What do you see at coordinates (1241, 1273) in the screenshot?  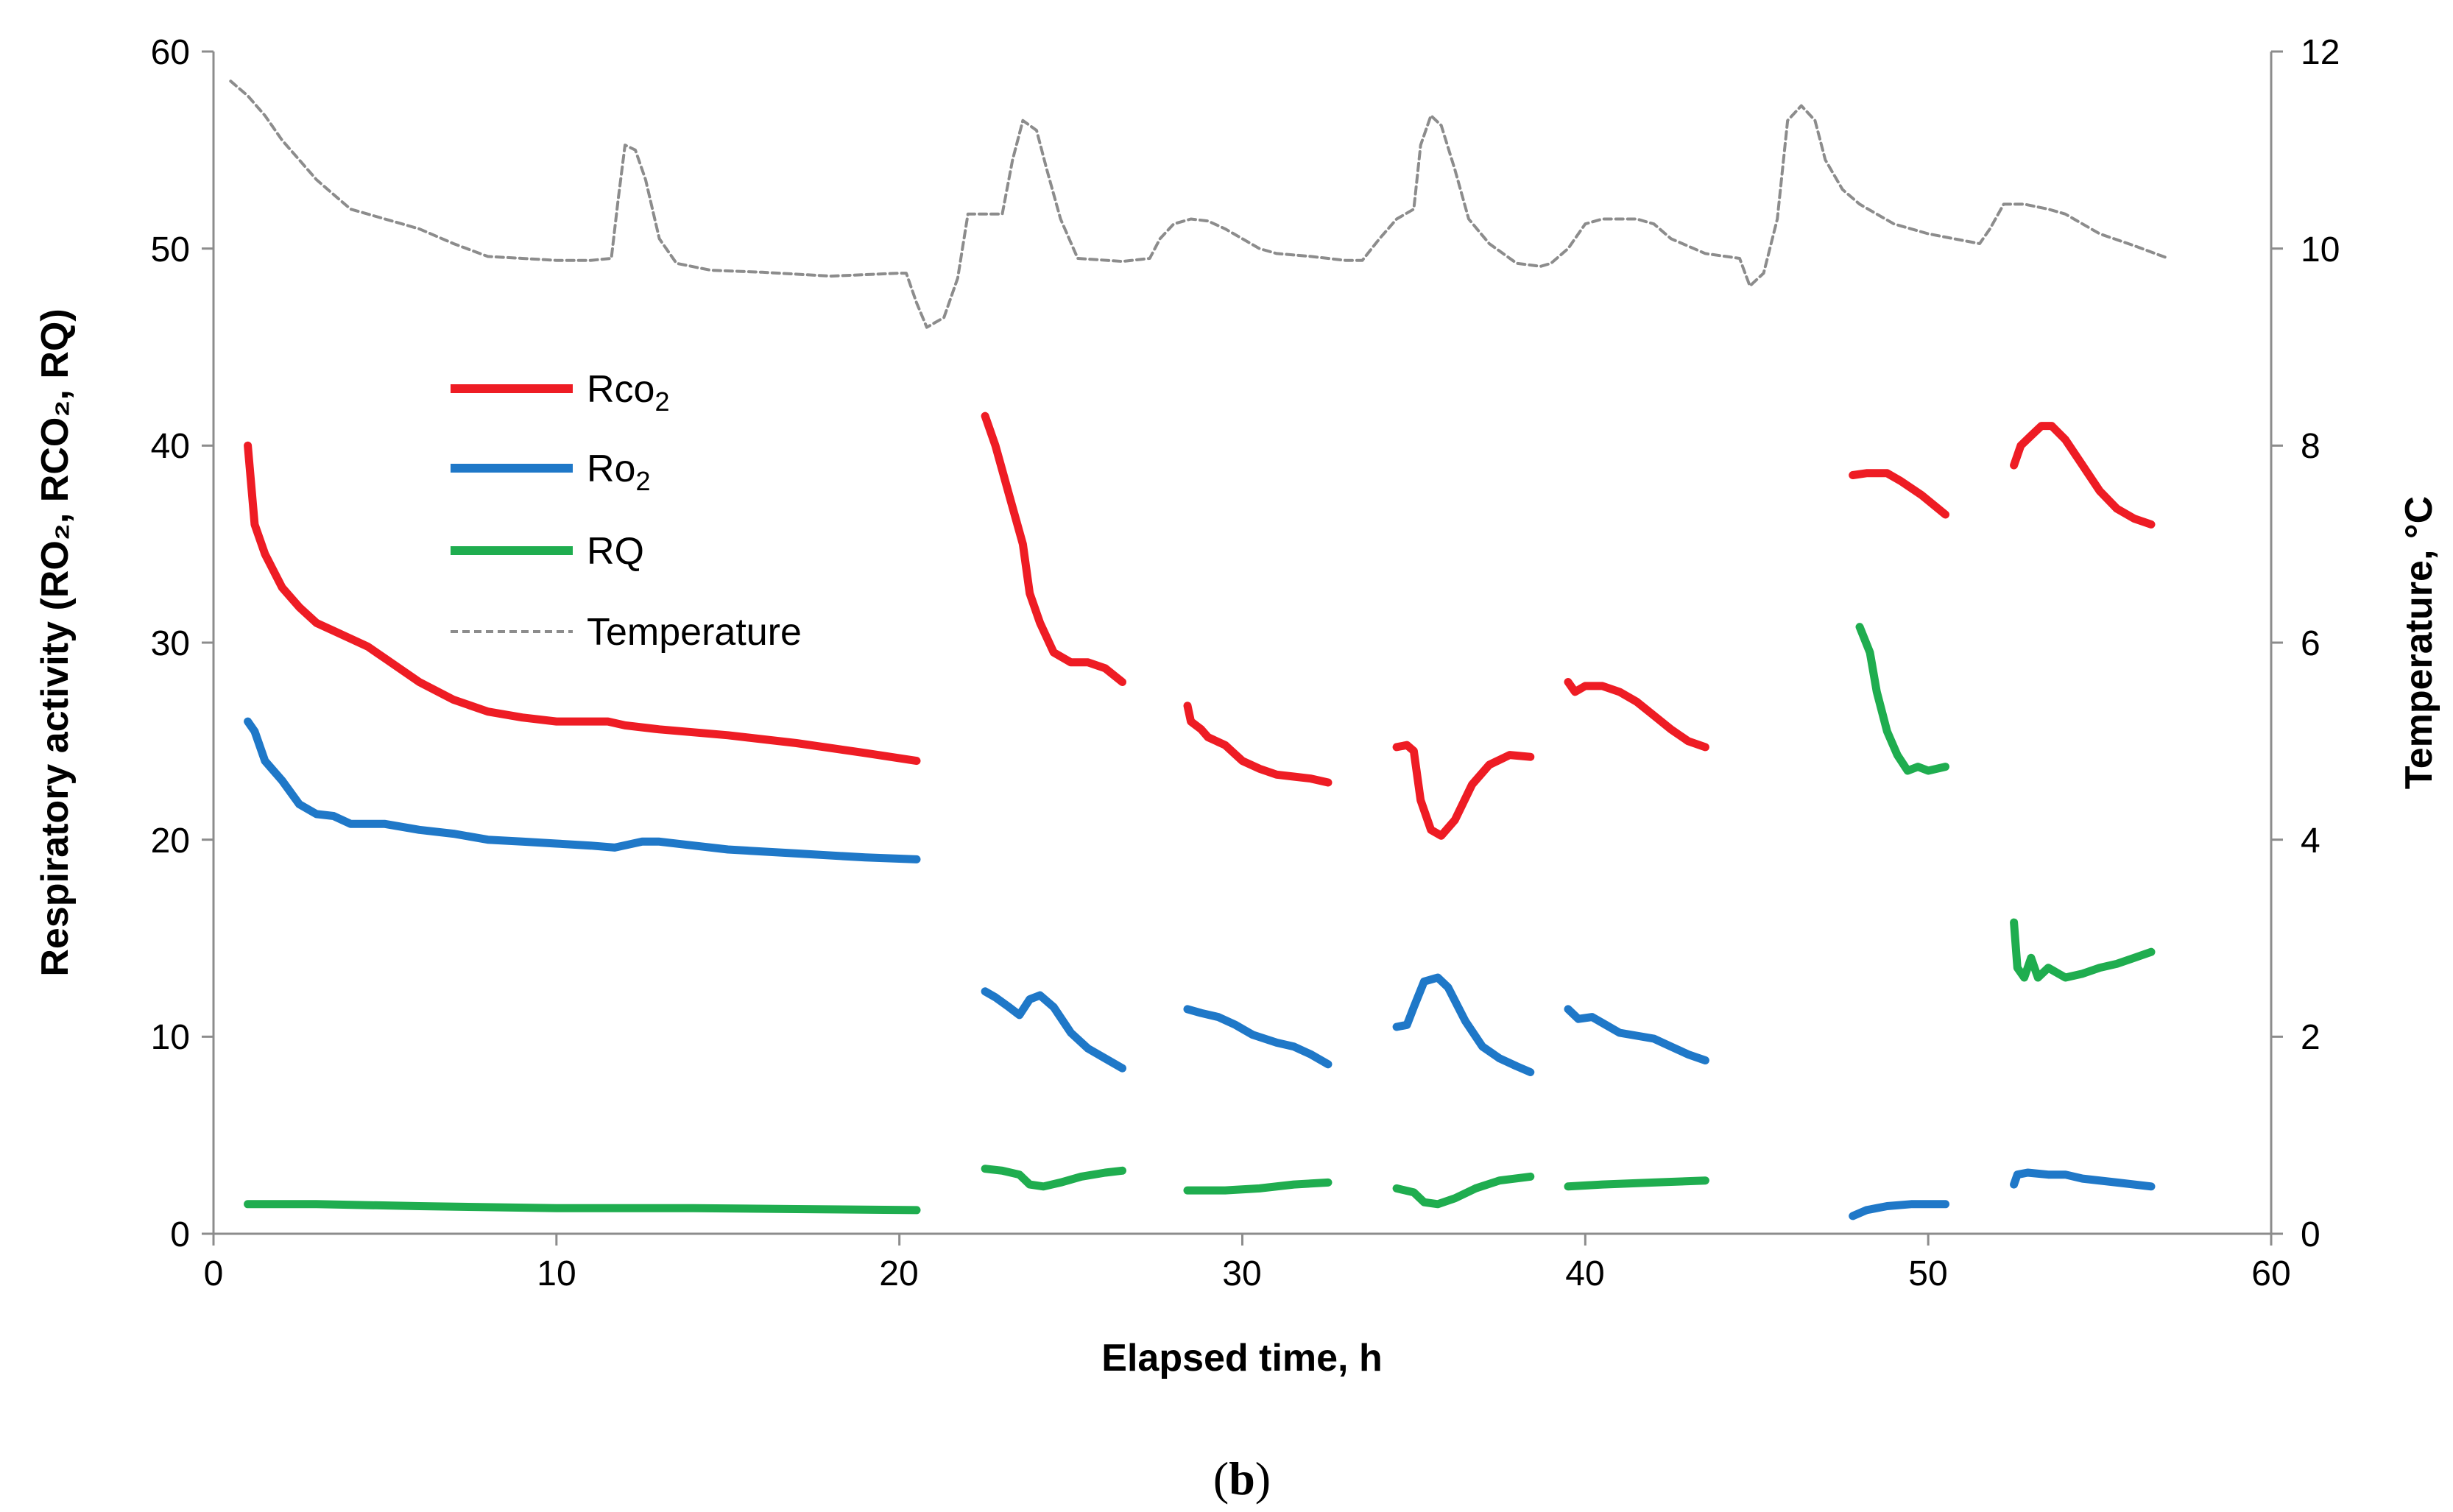 I see `x-tick-label: 30` at bounding box center [1241, 1273].